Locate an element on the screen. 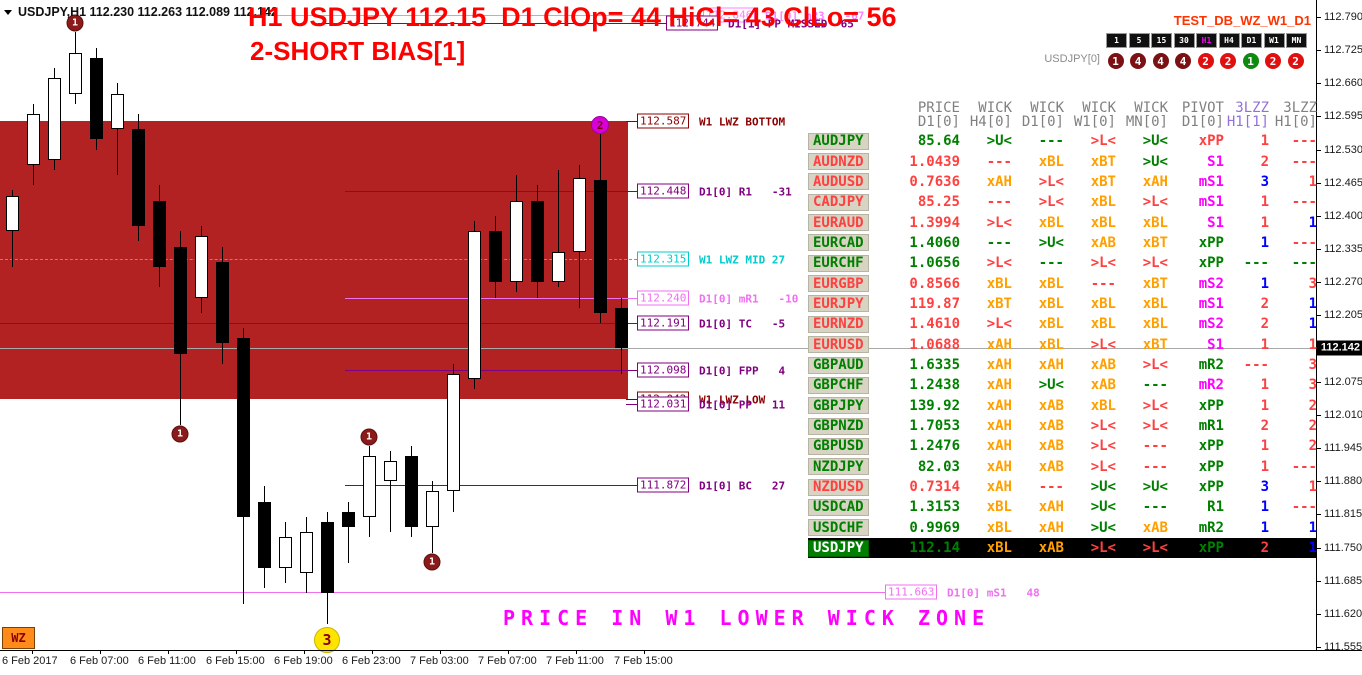 The height and width of the screenshot is (675, 1362). pair-cell: GBPUSD is located at coordinates (848, 446).